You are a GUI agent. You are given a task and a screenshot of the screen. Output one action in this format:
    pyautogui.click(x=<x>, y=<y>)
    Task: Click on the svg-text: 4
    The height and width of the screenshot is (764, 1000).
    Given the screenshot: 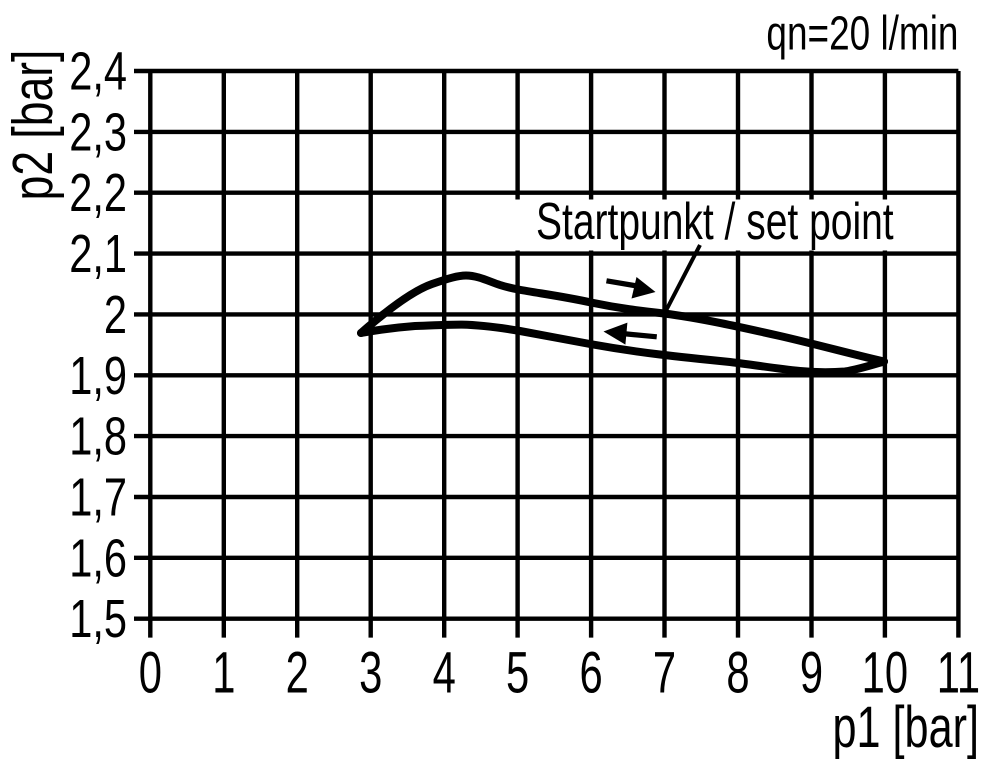 What is the action you would take?
    pyautogui.click(x=444, y=672)
    